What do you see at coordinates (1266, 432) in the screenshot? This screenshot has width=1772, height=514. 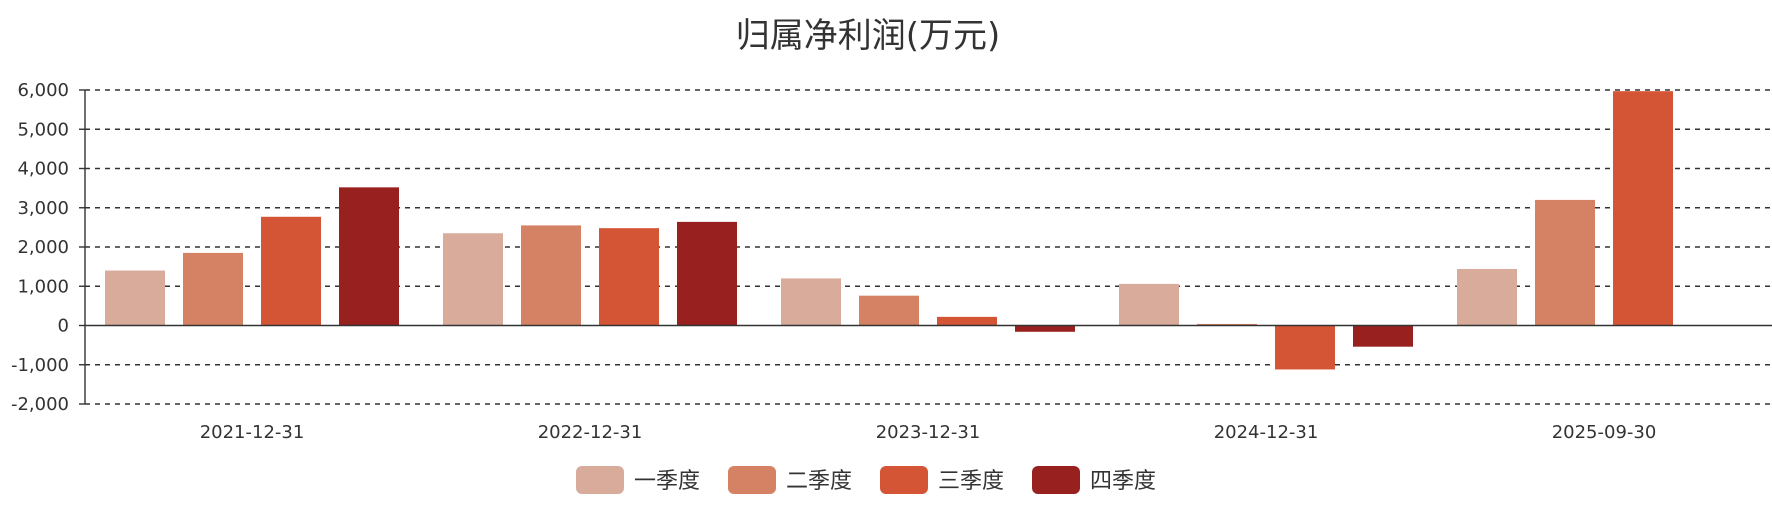 I see `x-tick-label: 2024-12-31` at bounding box center [1266, 432].